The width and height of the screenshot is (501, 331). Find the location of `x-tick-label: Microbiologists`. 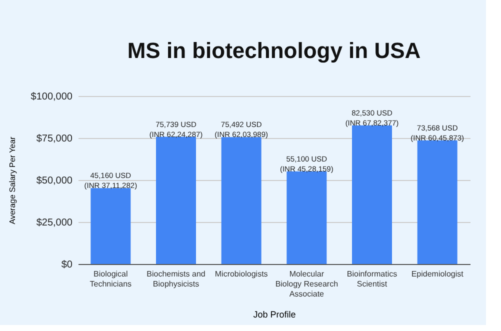

x-tick-label: Microbiologists is located at coordinates (241, 274).